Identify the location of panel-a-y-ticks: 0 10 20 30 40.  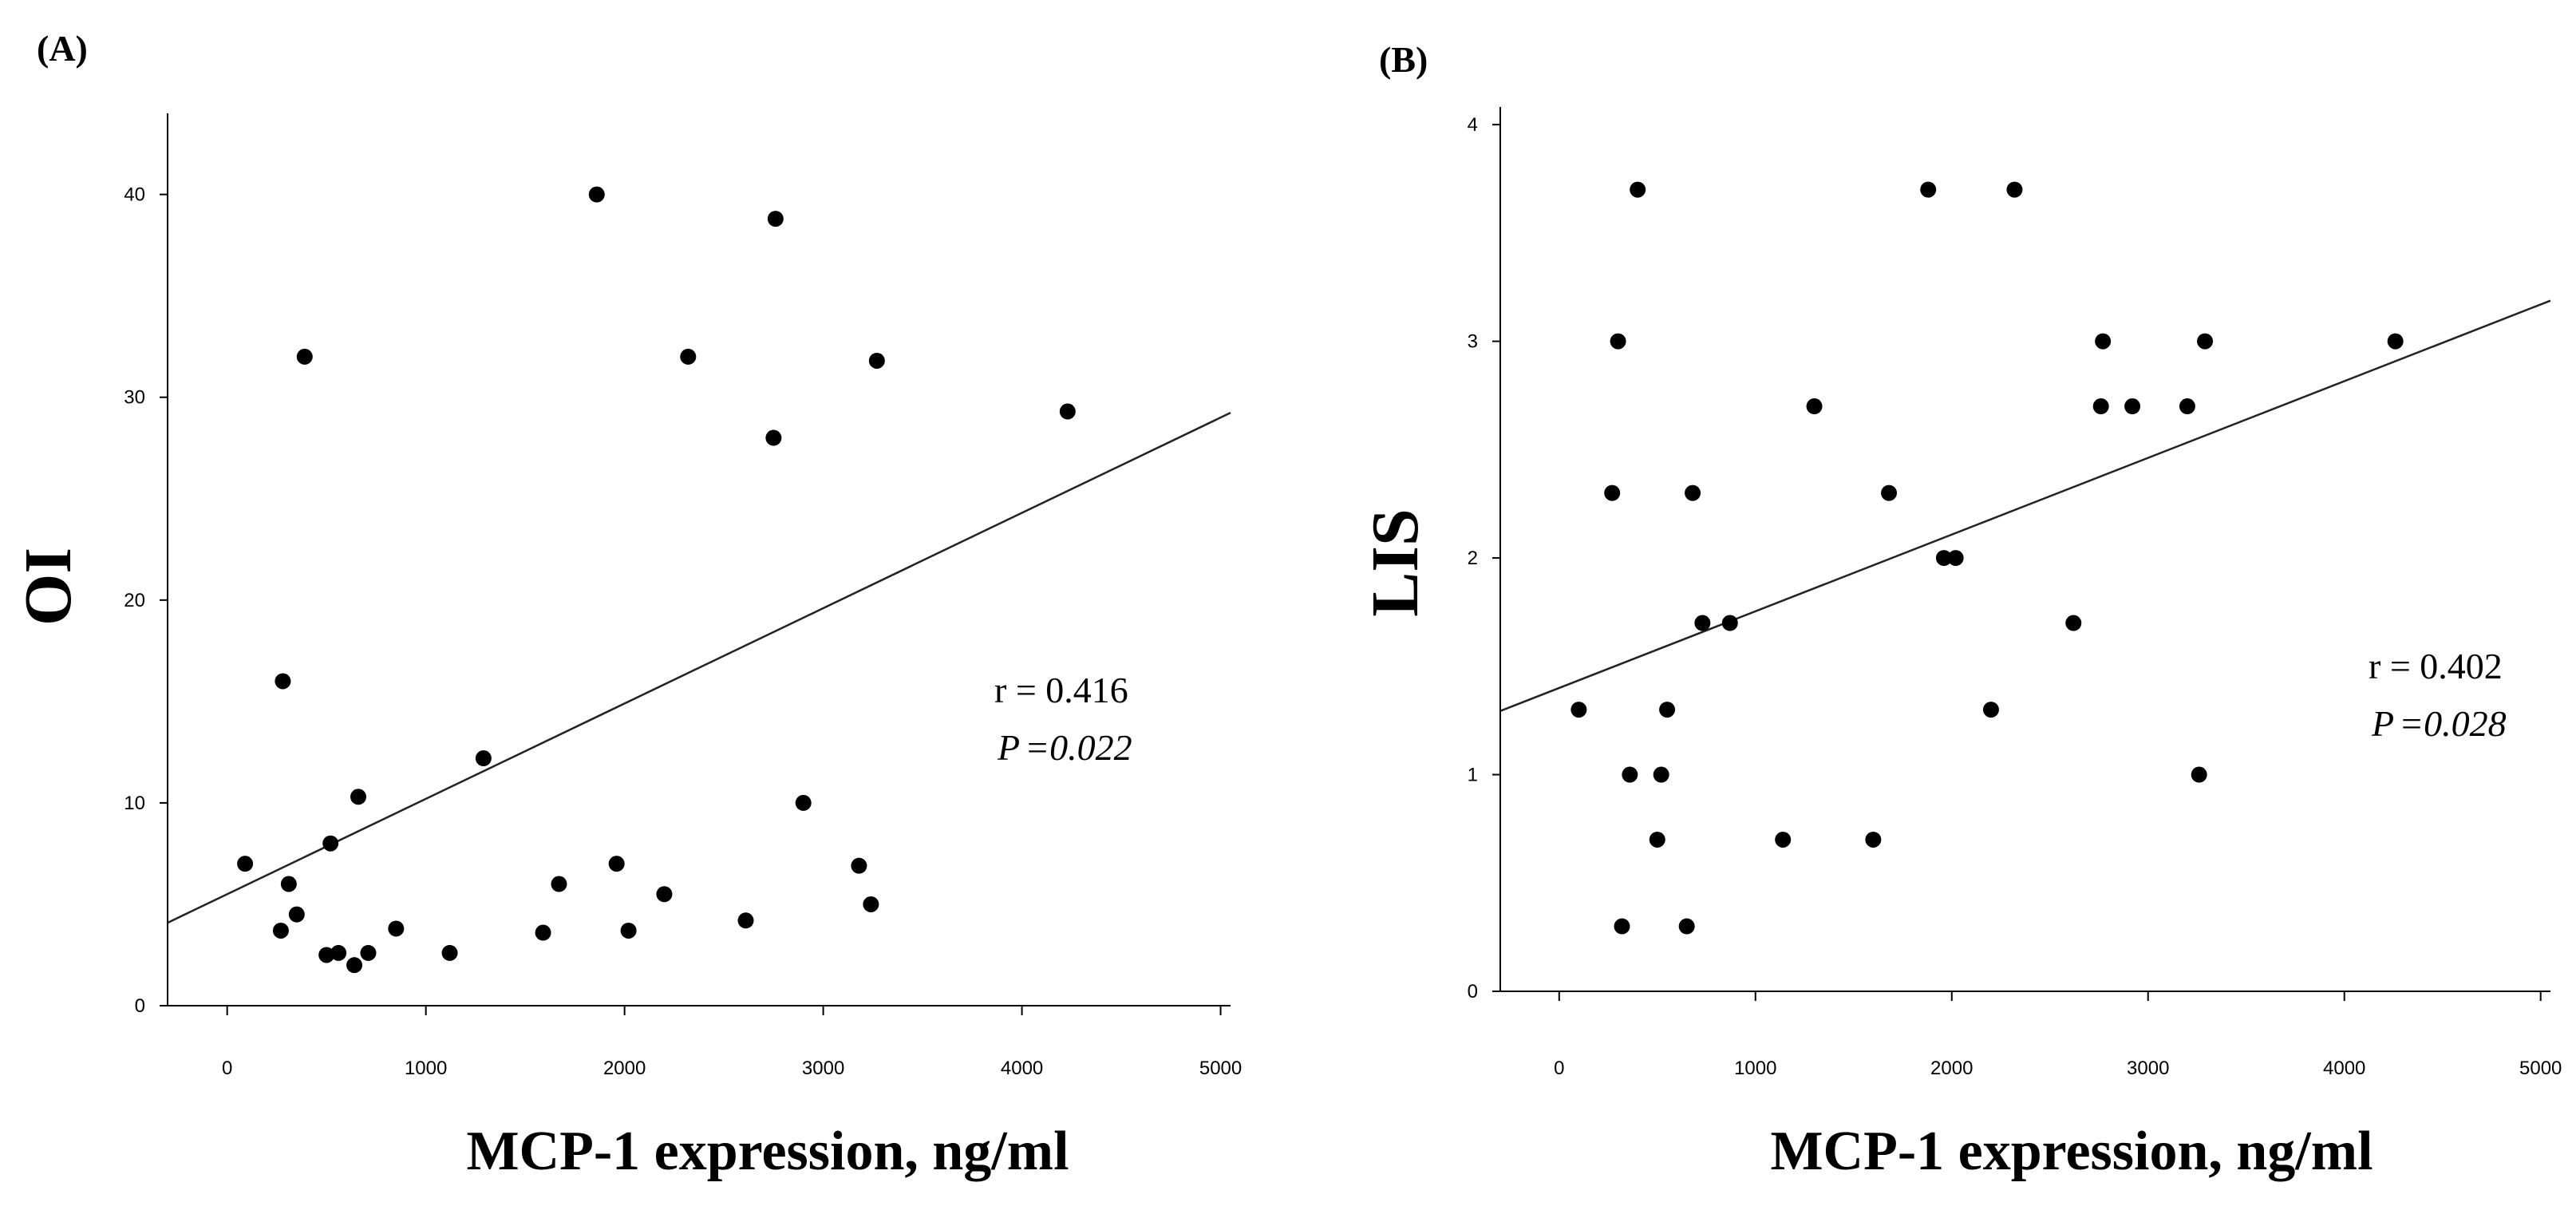
(146, 600).